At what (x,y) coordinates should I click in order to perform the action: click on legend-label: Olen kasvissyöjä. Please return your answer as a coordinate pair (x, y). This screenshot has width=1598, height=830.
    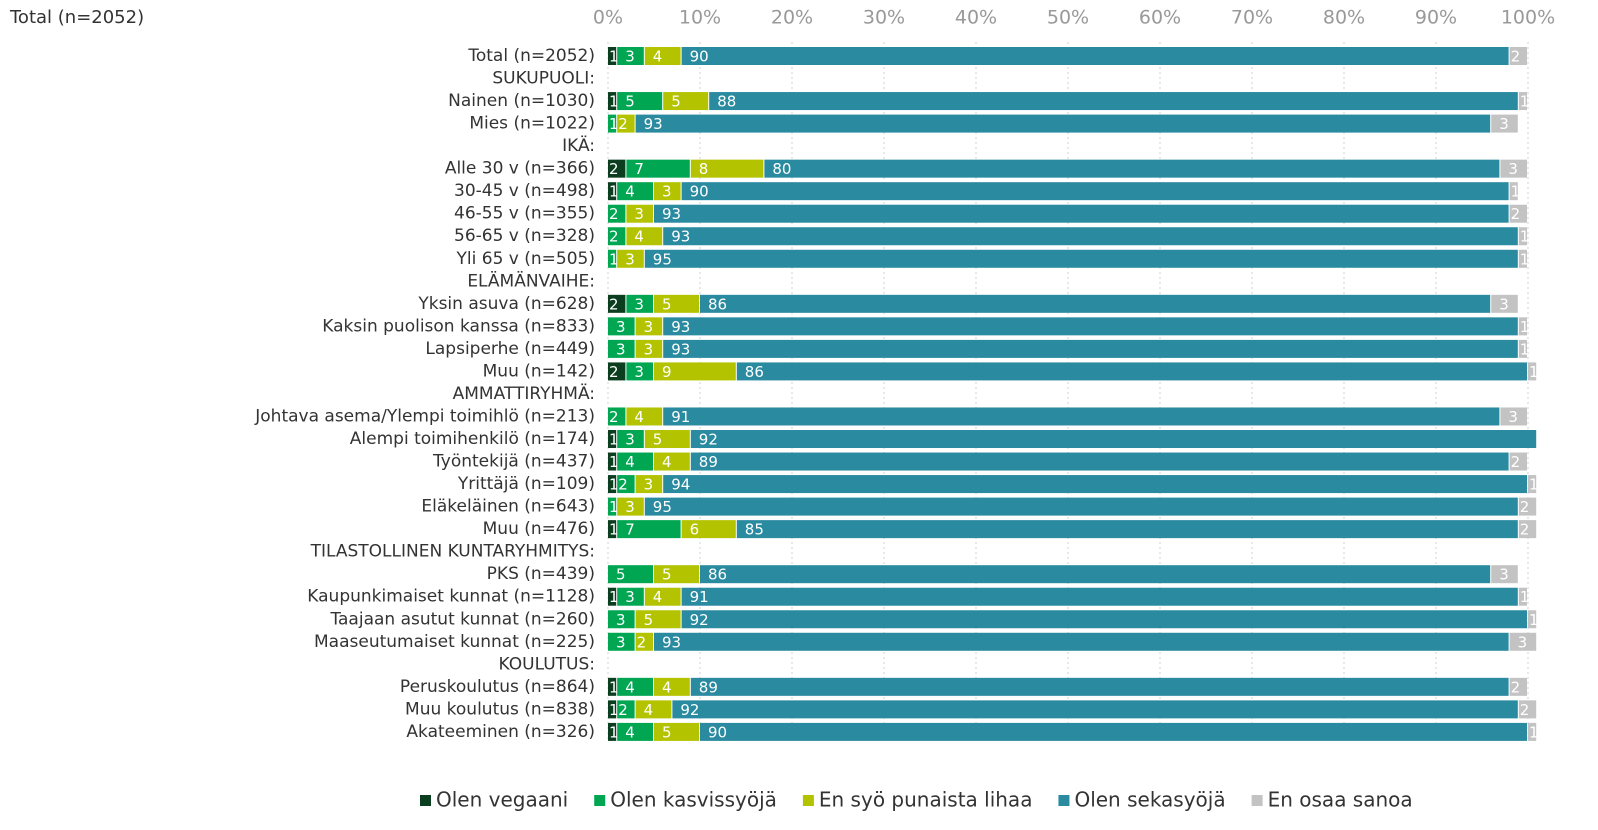
    Looking at the image, I should click on (693, 800).